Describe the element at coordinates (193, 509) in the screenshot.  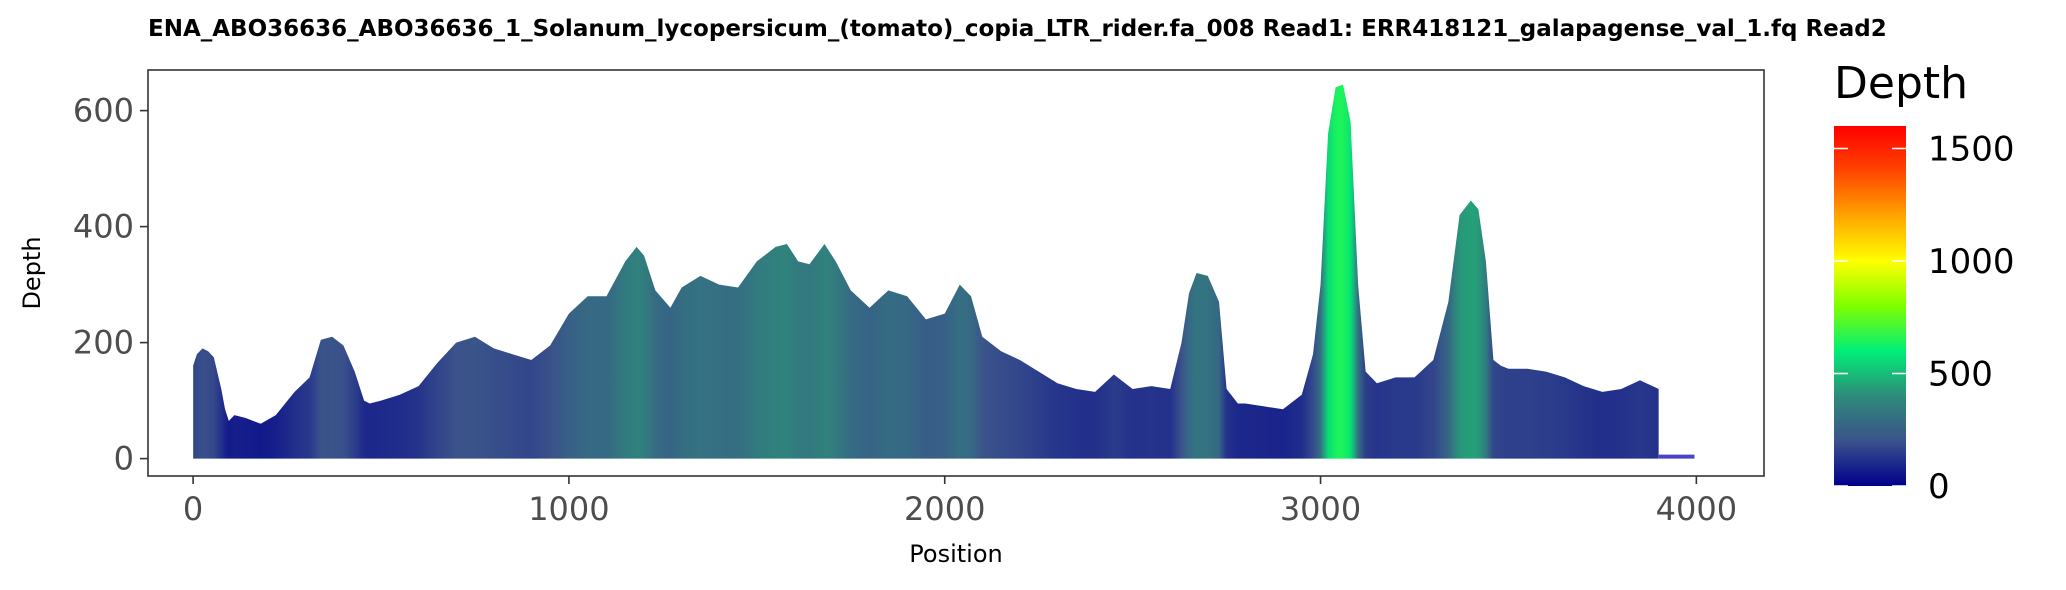
I see `x-tick-label: 0` at that location.